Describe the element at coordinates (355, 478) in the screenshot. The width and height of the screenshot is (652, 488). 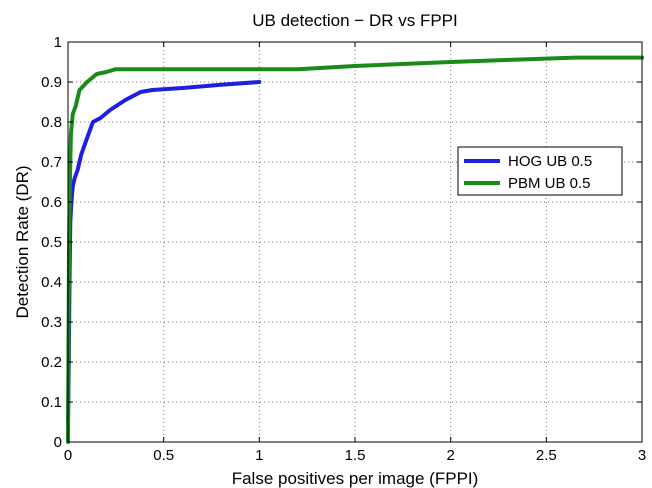
I see `x-axis-label: False positives per image (FPPI)` at that location.